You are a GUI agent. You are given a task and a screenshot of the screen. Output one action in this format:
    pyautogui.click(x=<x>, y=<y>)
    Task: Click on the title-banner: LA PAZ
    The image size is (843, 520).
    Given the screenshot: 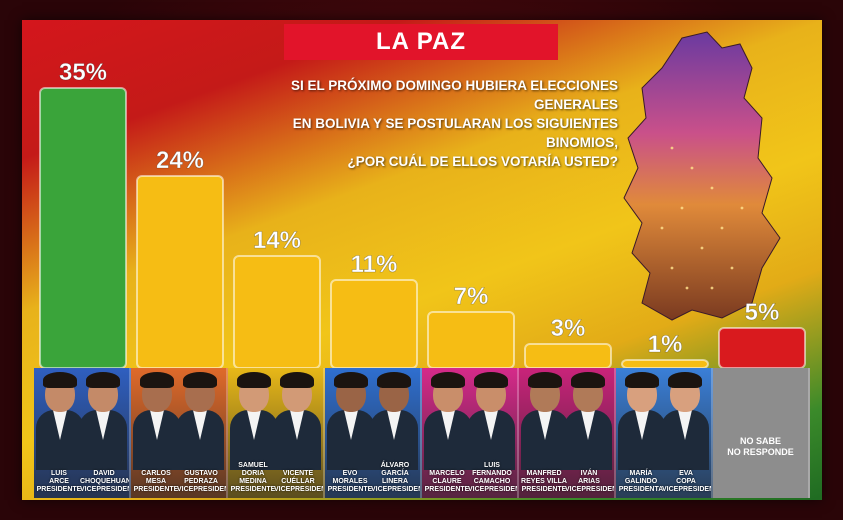 What is the action you would take?
    pyautogui.click(x=421, y=42)
    